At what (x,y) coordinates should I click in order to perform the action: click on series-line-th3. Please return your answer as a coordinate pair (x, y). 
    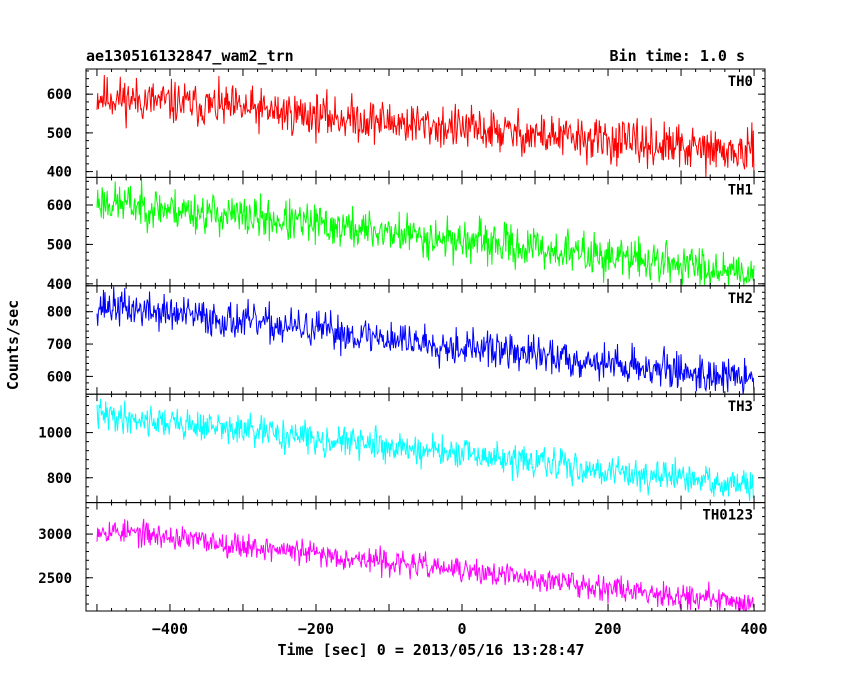
    Looking at the image, I should click on (425, 449).